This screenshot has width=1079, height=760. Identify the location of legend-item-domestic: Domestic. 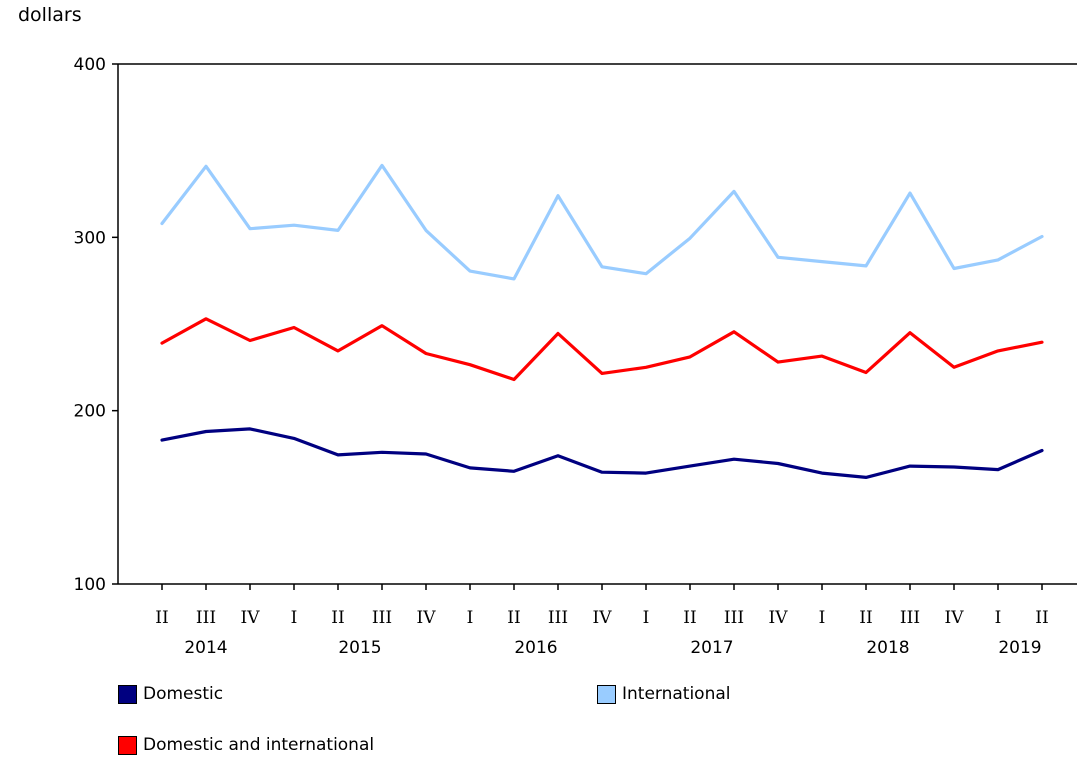
(170, 694).